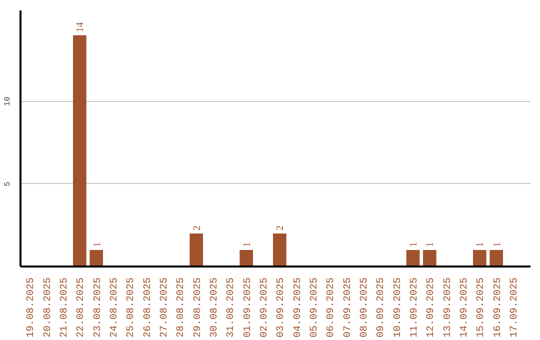  Describe the element at coordinates (132, 307) in the screenshot. I see `x-tick-label: 25.08.2025` at that location.